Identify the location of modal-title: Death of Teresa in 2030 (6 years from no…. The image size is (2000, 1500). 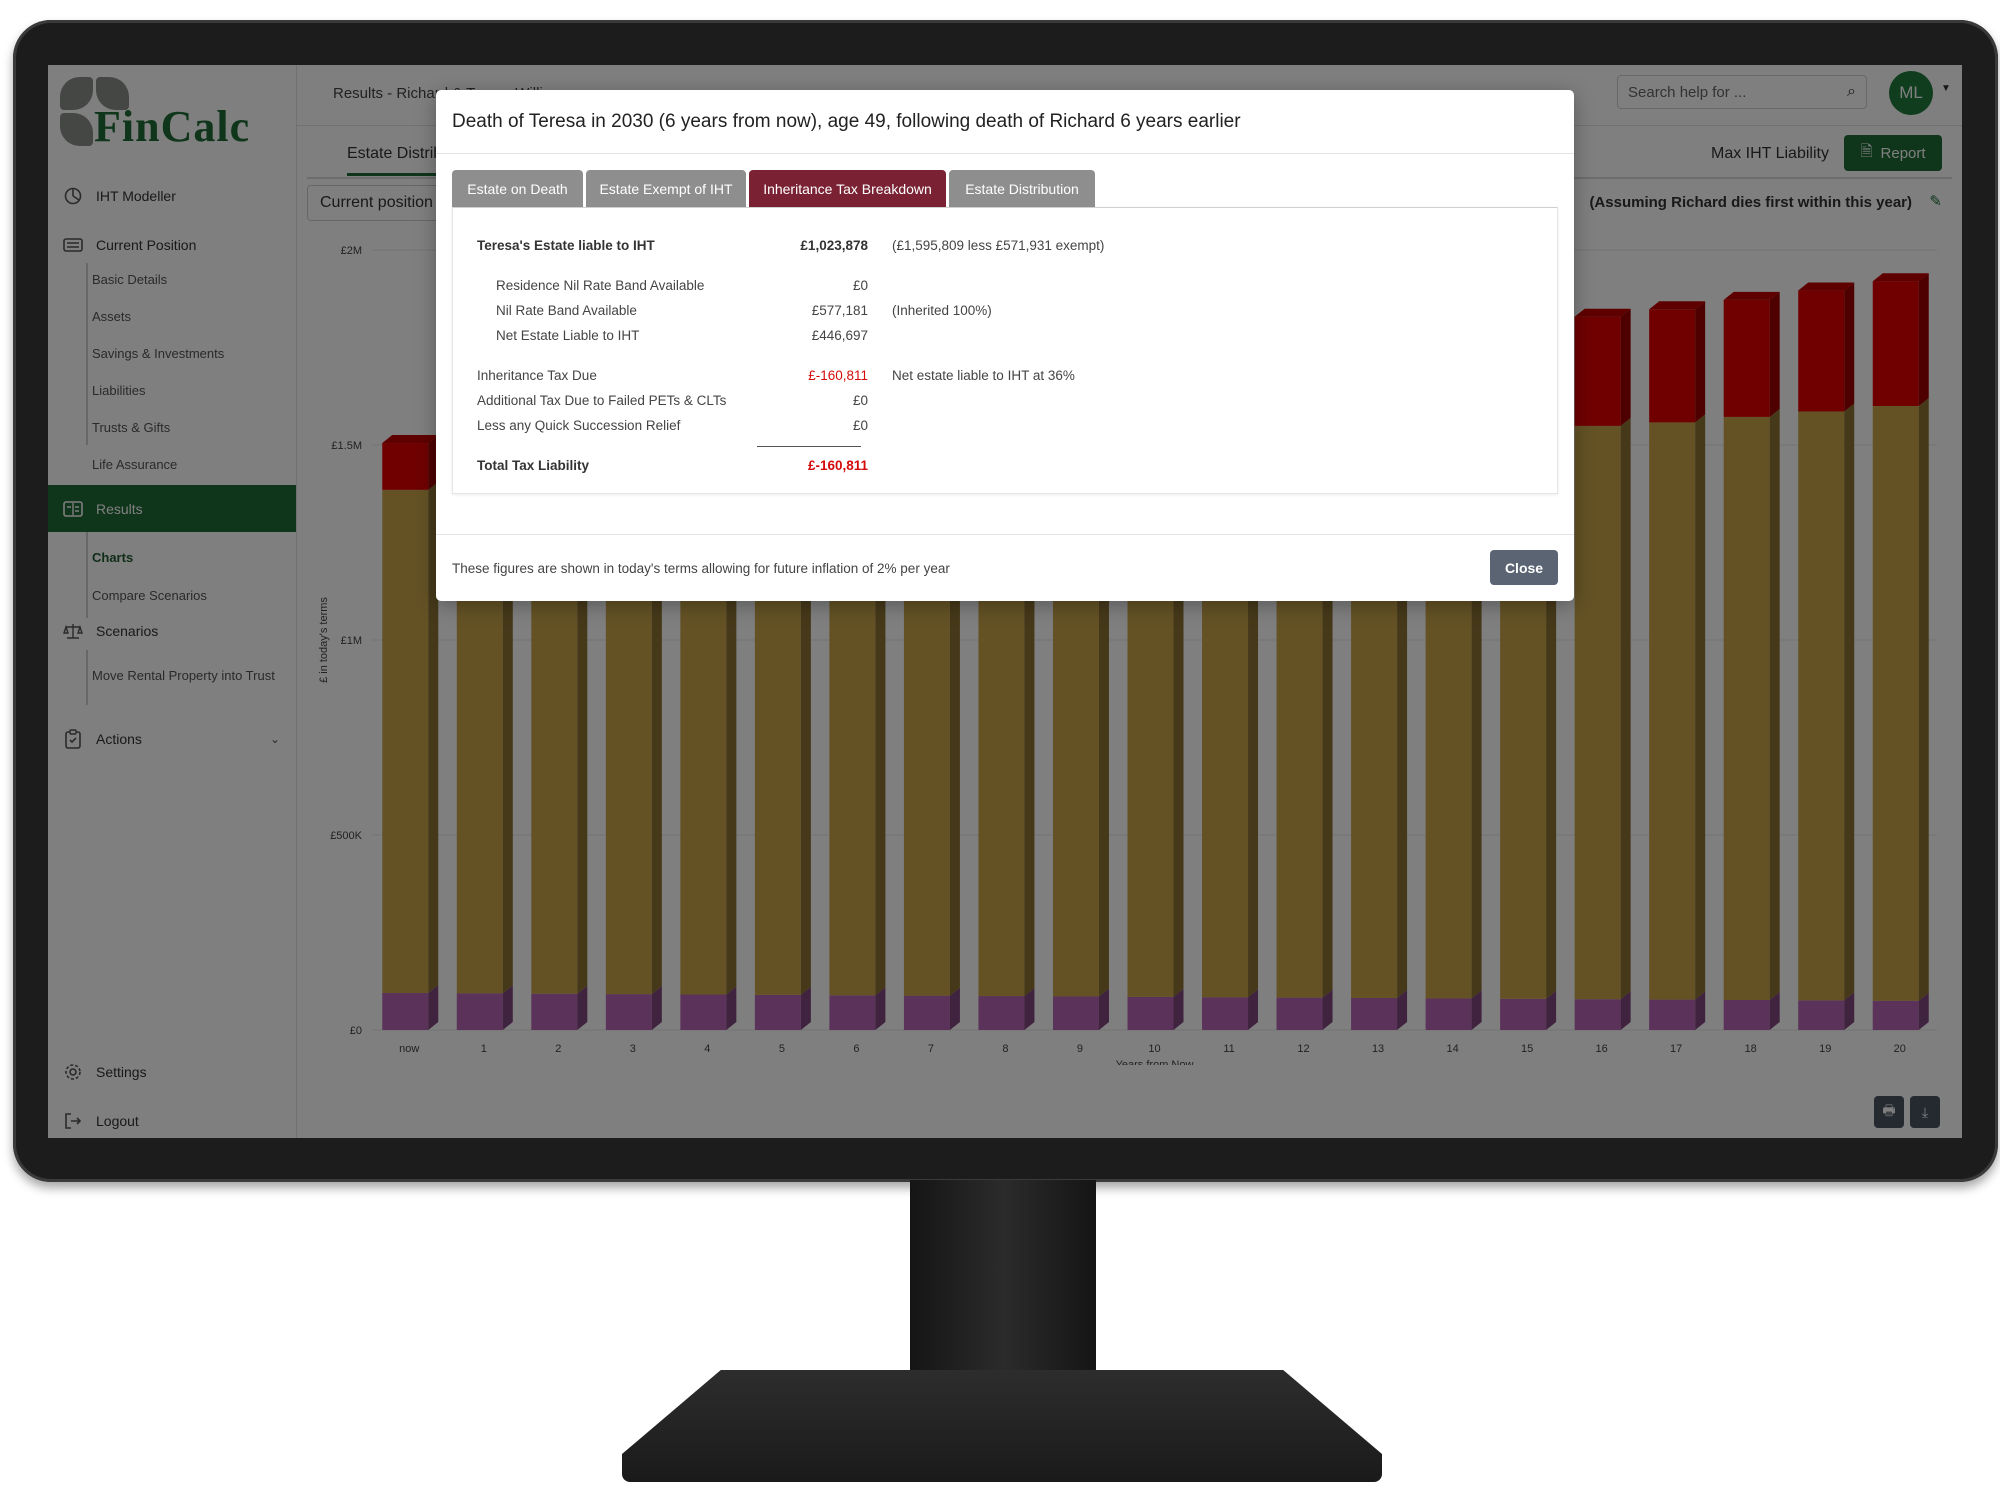
(846, 121).